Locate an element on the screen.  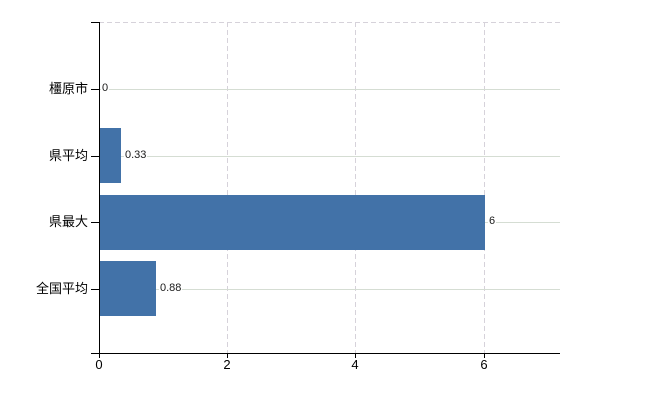
bar-value-label: 0 is located at coordinates (105, 88).